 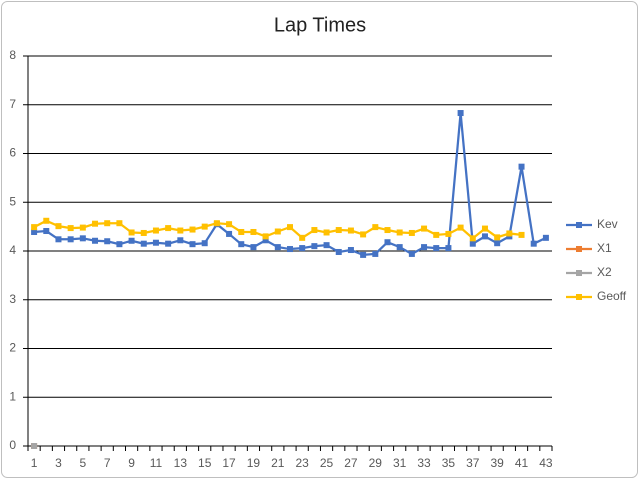 I want to click on x-tick-label: 23, so click(x=303, y=463).